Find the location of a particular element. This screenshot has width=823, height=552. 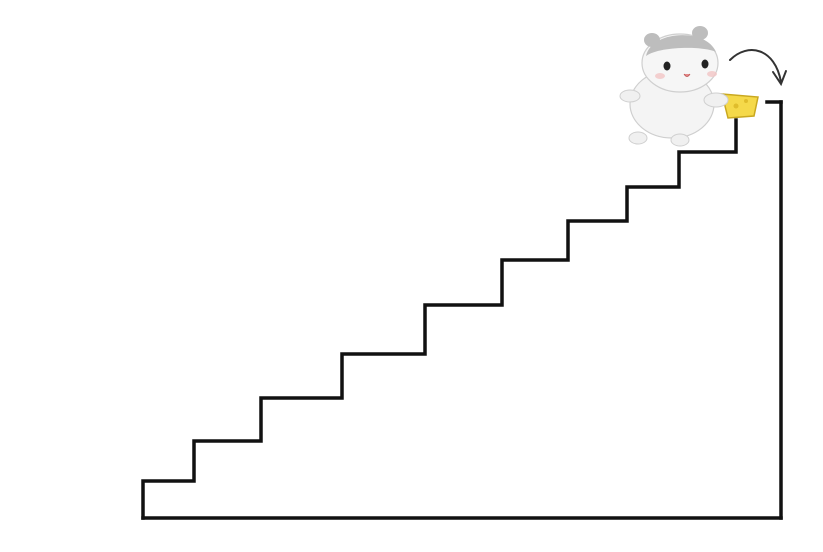

curved-arrow-icon is located at coordinates (758, 68).